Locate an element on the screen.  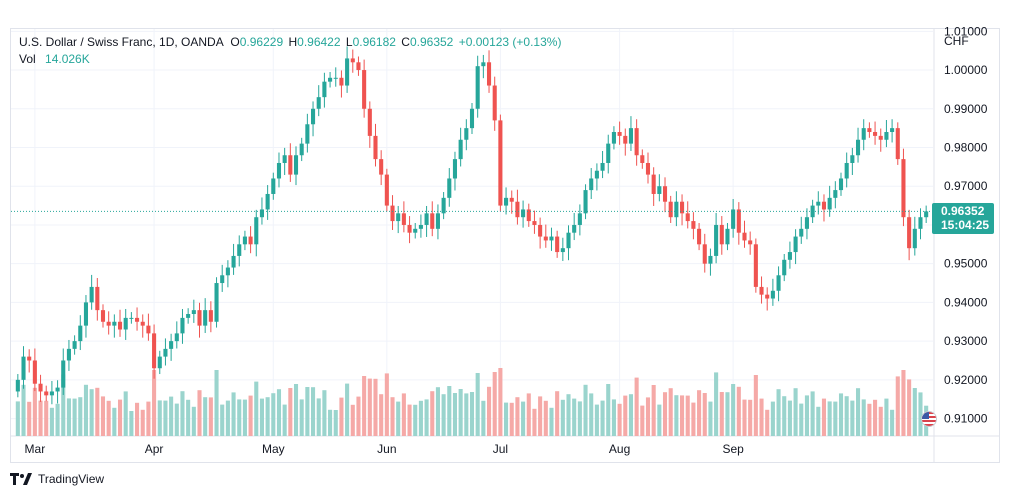
close-label: C is located at coordinates (405, 42).